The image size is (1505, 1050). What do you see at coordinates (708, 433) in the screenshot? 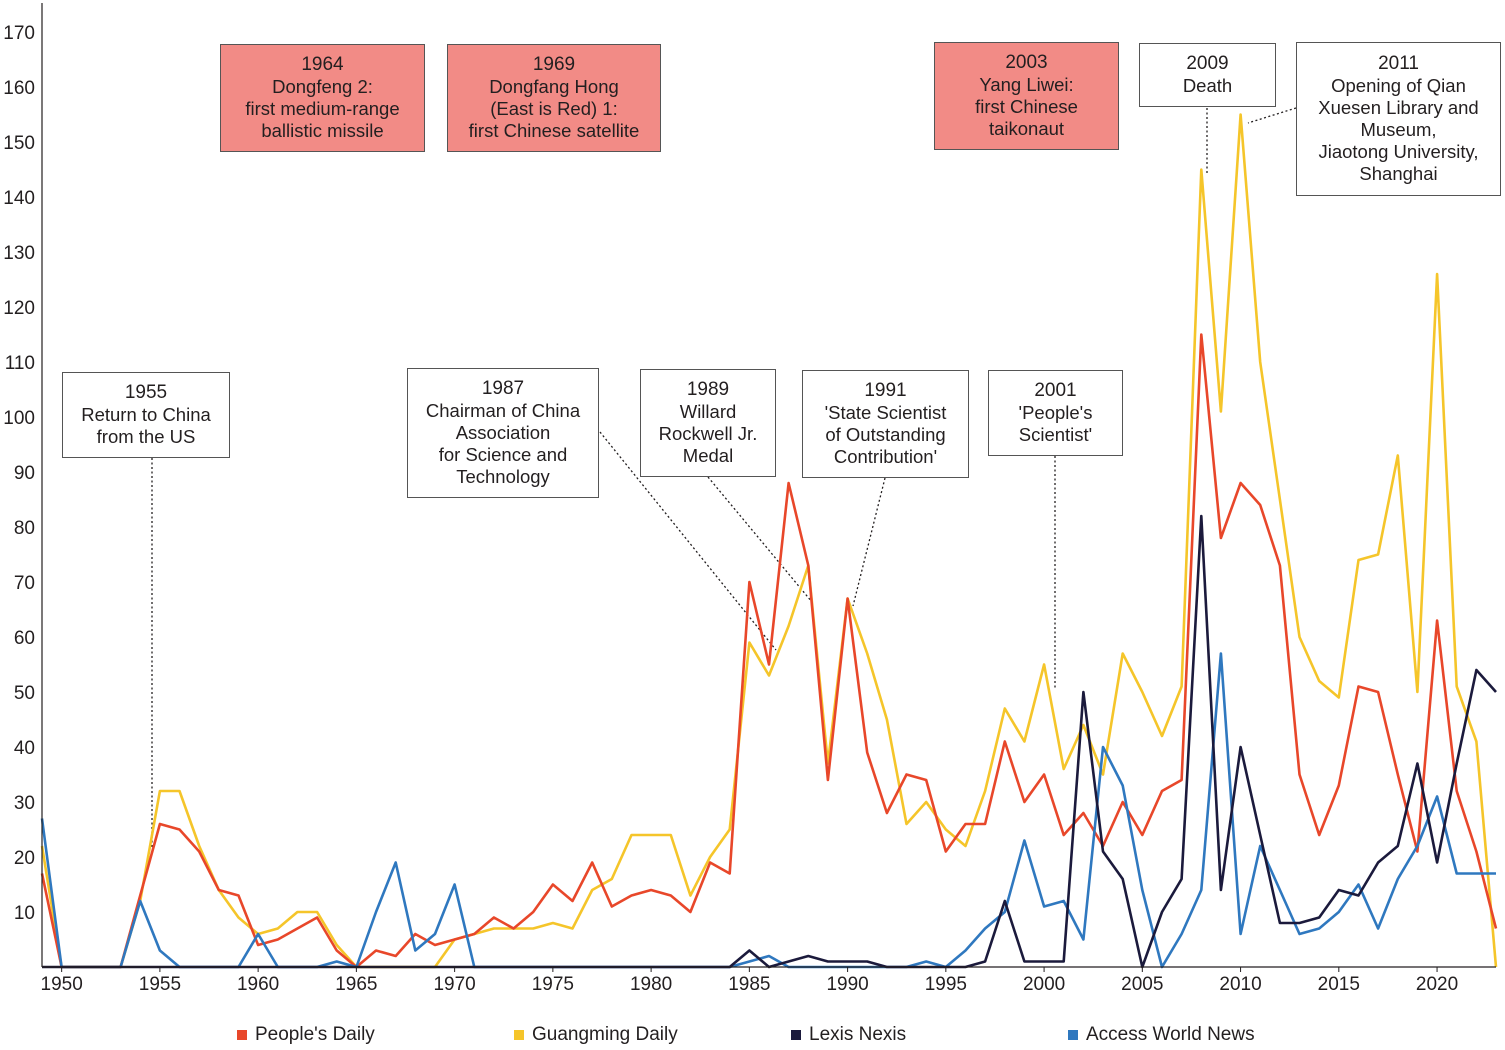
I see `annotation-text-line: Rockwell Jr.` at bounding box center [708, 433].